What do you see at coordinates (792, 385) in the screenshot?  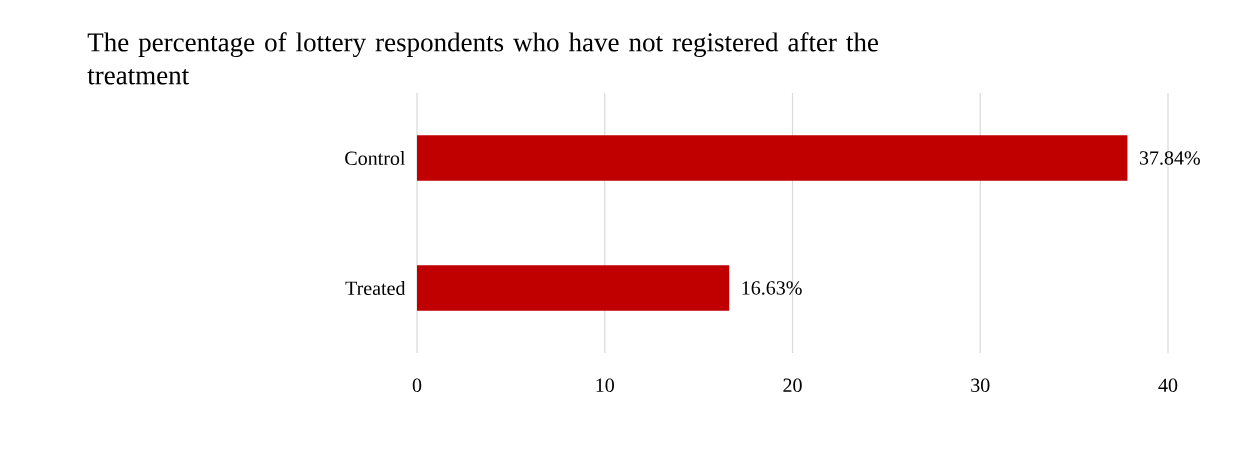 I see `x-tick-label: 20` at bounding box center [792, 385].